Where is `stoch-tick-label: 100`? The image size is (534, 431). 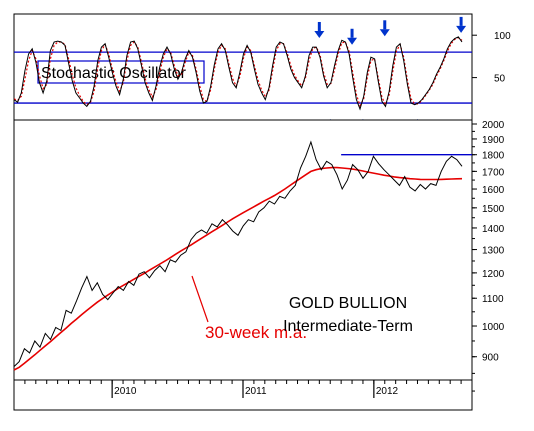
stoch-tick-label: 100 is located at coordinates (502, 36).